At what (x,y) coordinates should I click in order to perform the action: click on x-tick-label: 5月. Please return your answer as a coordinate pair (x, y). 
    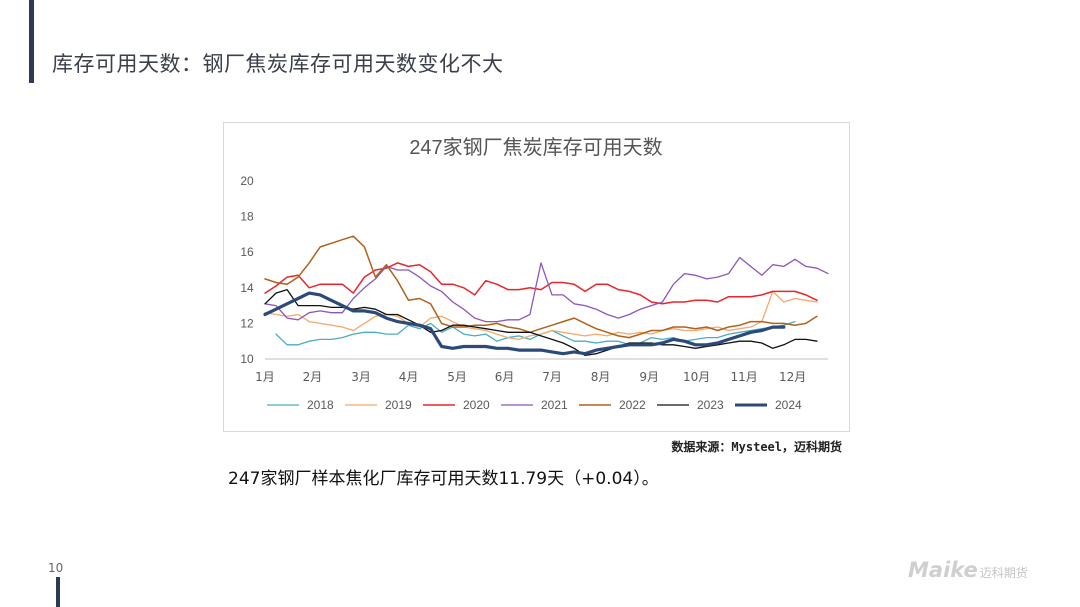
    Looking at the image, I should click on (457, 377).